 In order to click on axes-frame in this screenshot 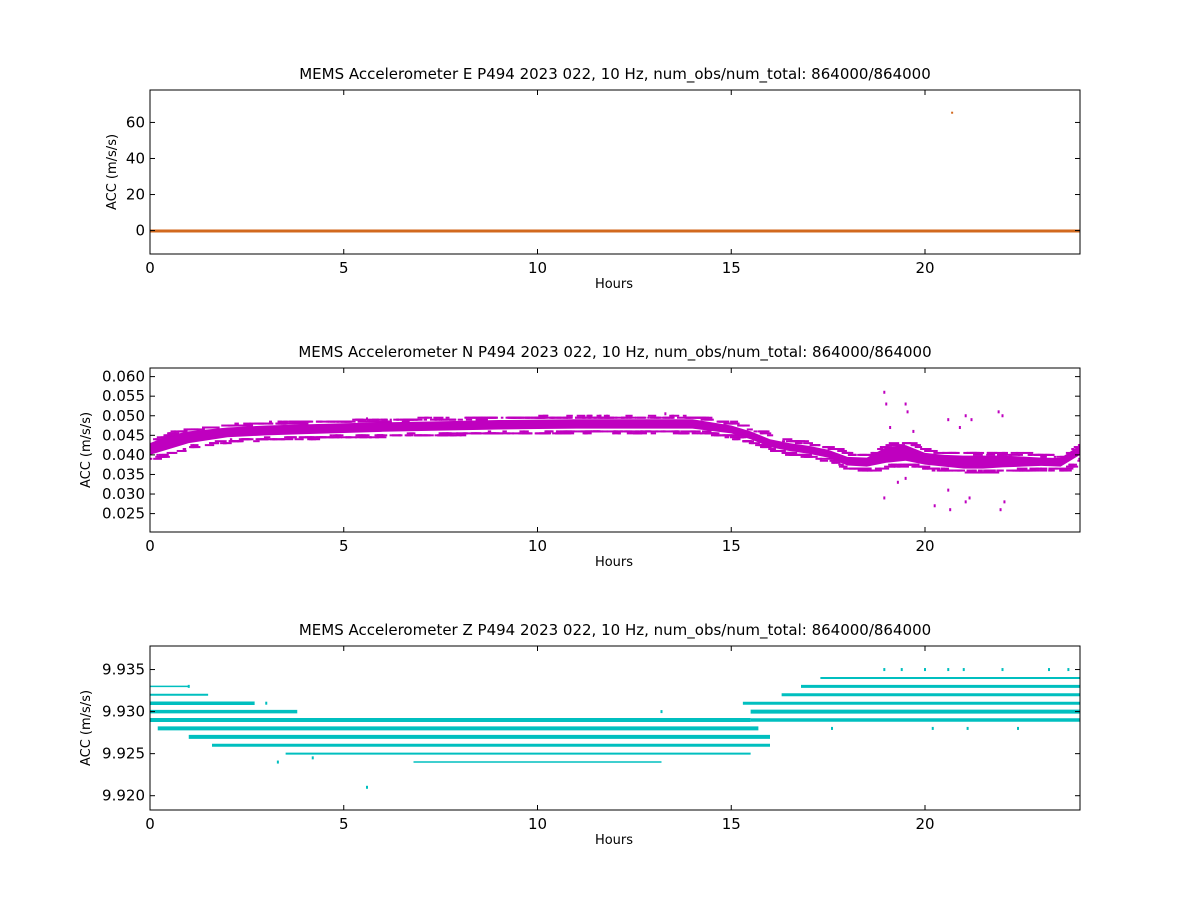, I will do `click(615, 450)`.